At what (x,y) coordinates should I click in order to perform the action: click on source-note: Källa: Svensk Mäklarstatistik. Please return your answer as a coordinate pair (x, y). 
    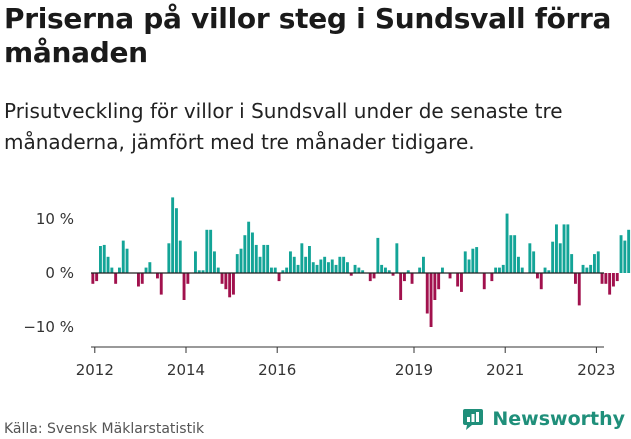
    Looking at the image, I should click on (104, 429).